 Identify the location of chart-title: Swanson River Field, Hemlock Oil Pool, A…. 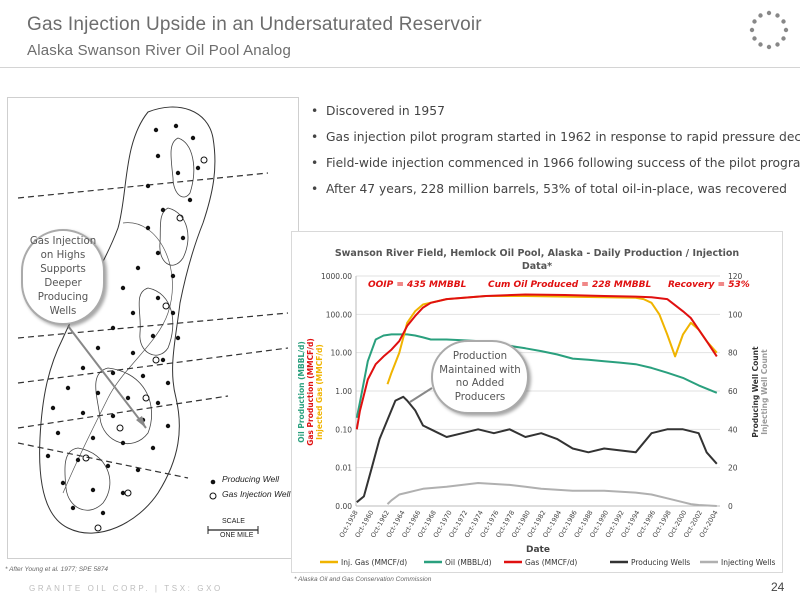
(537, 253).